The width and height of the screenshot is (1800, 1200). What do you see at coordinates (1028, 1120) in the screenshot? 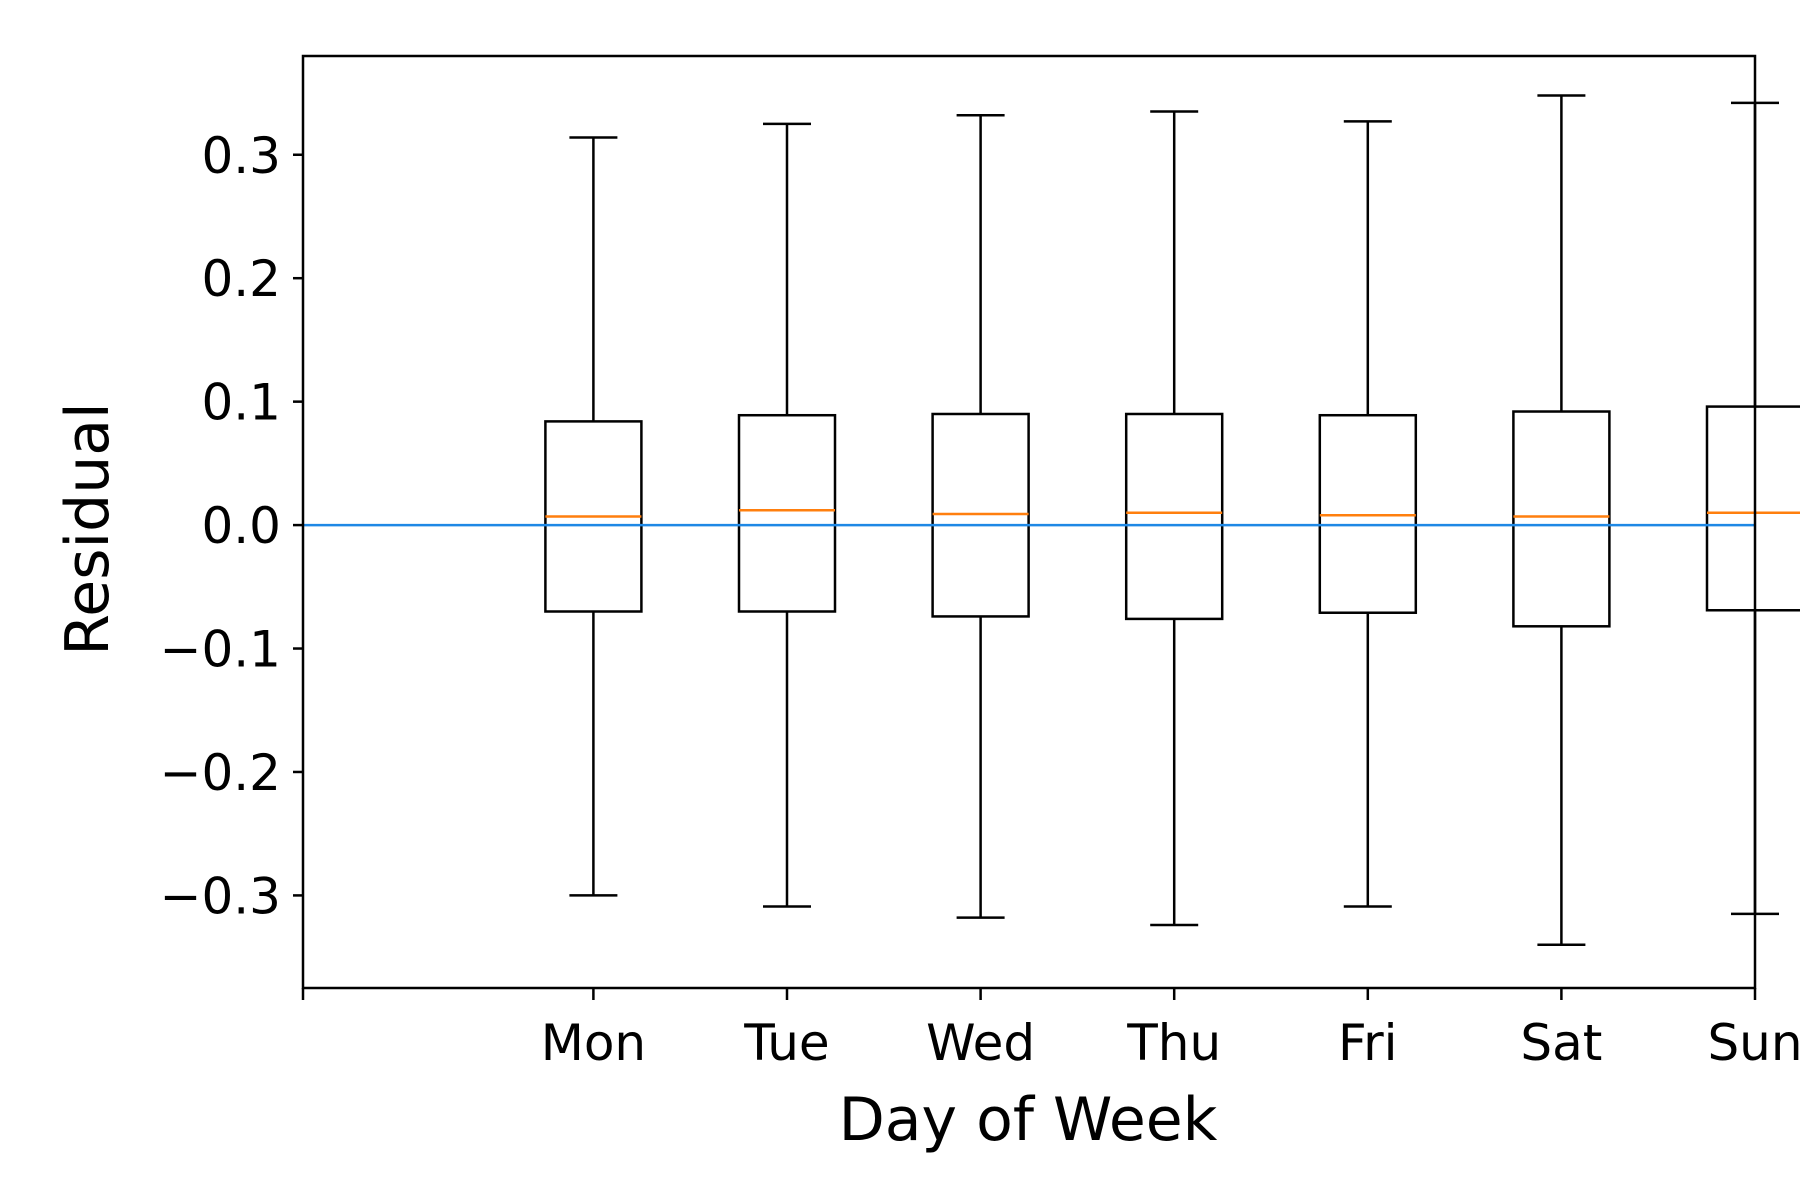
I see `x-axis-title: Day of Week` at bounding box center [1028, 1120].